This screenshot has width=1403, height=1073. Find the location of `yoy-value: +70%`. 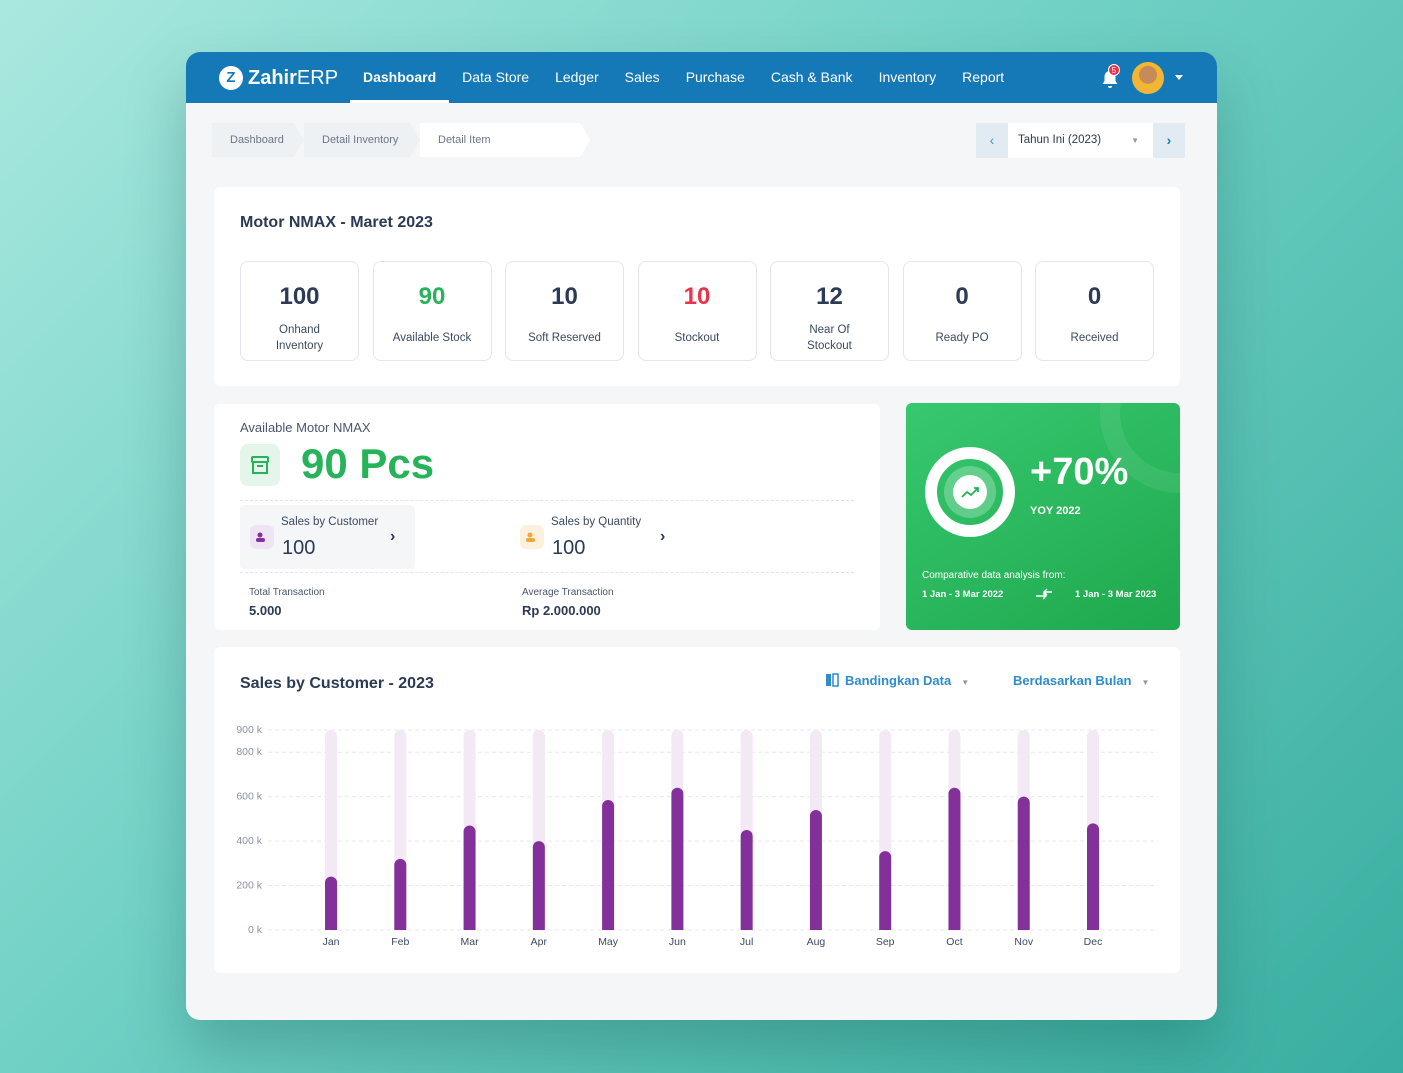

yoy-value: +70% is located at coordinates (1079, 472).